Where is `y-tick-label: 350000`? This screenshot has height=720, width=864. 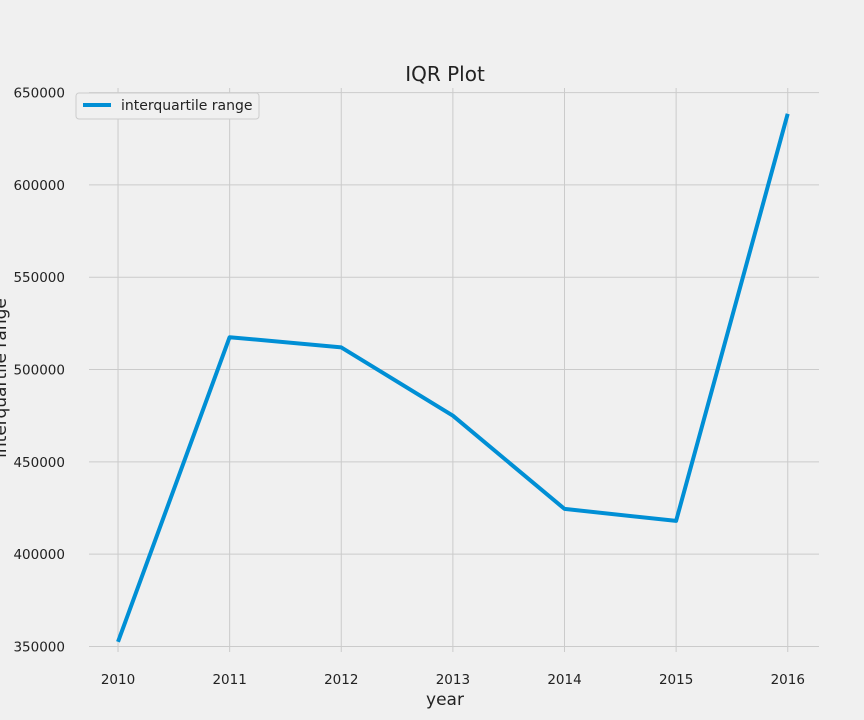 y-tick-label: 350000 is located at coordinates (39, 647).